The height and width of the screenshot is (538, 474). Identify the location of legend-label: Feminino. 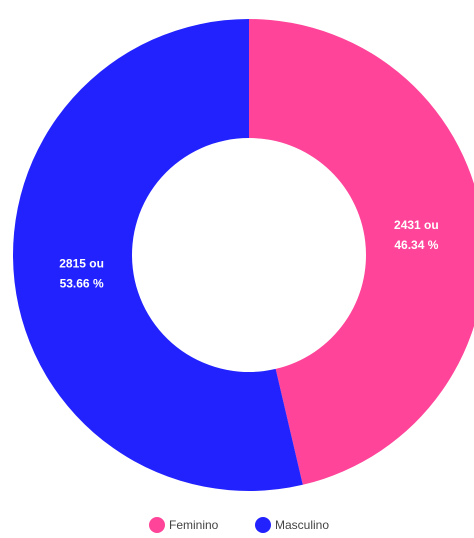
(194, 525).